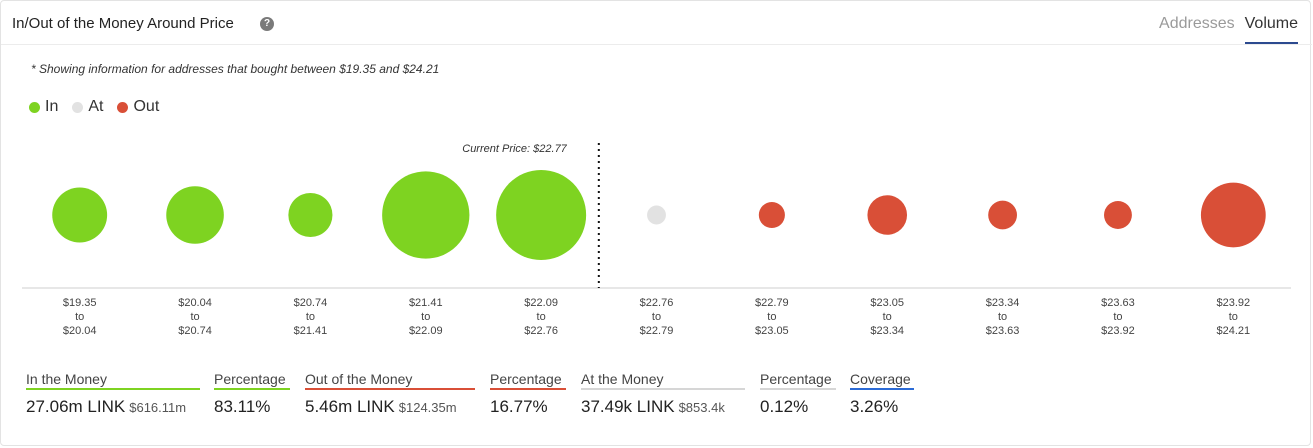 Image resolution: width=1313 pixels, height=448 pixels. What do you see at coordinates (252, 394) in the screenshot?
I see `stat-in-percentage: Percentage 83.11%` at bounding box center [252, 394].